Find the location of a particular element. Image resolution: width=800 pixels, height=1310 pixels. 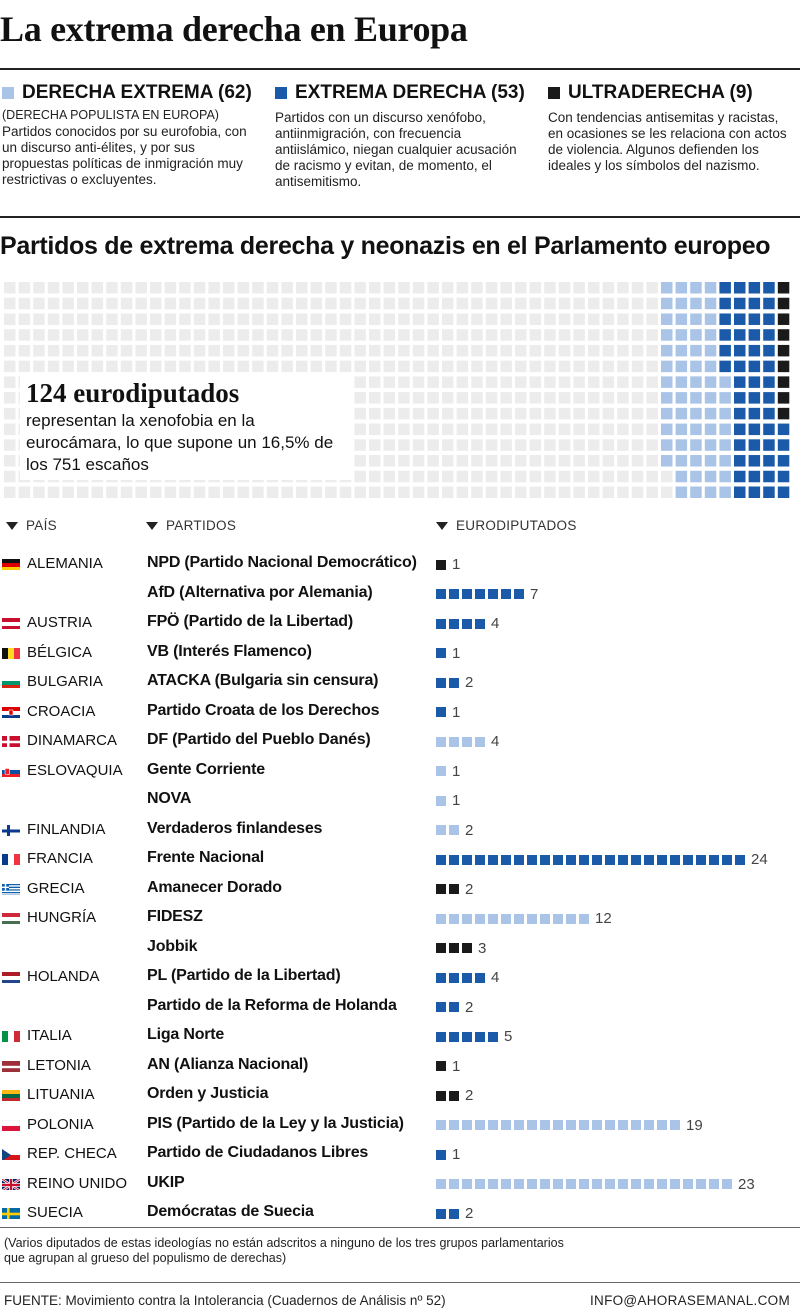

category-title: DERECHA EXTREMA (62) is located at coordinates (137, 92).